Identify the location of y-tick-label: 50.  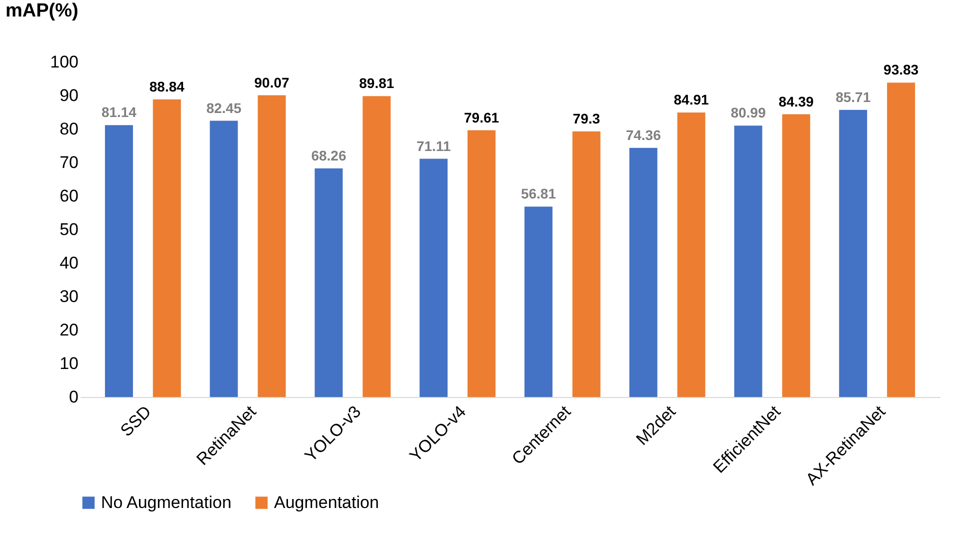
(69, 229).